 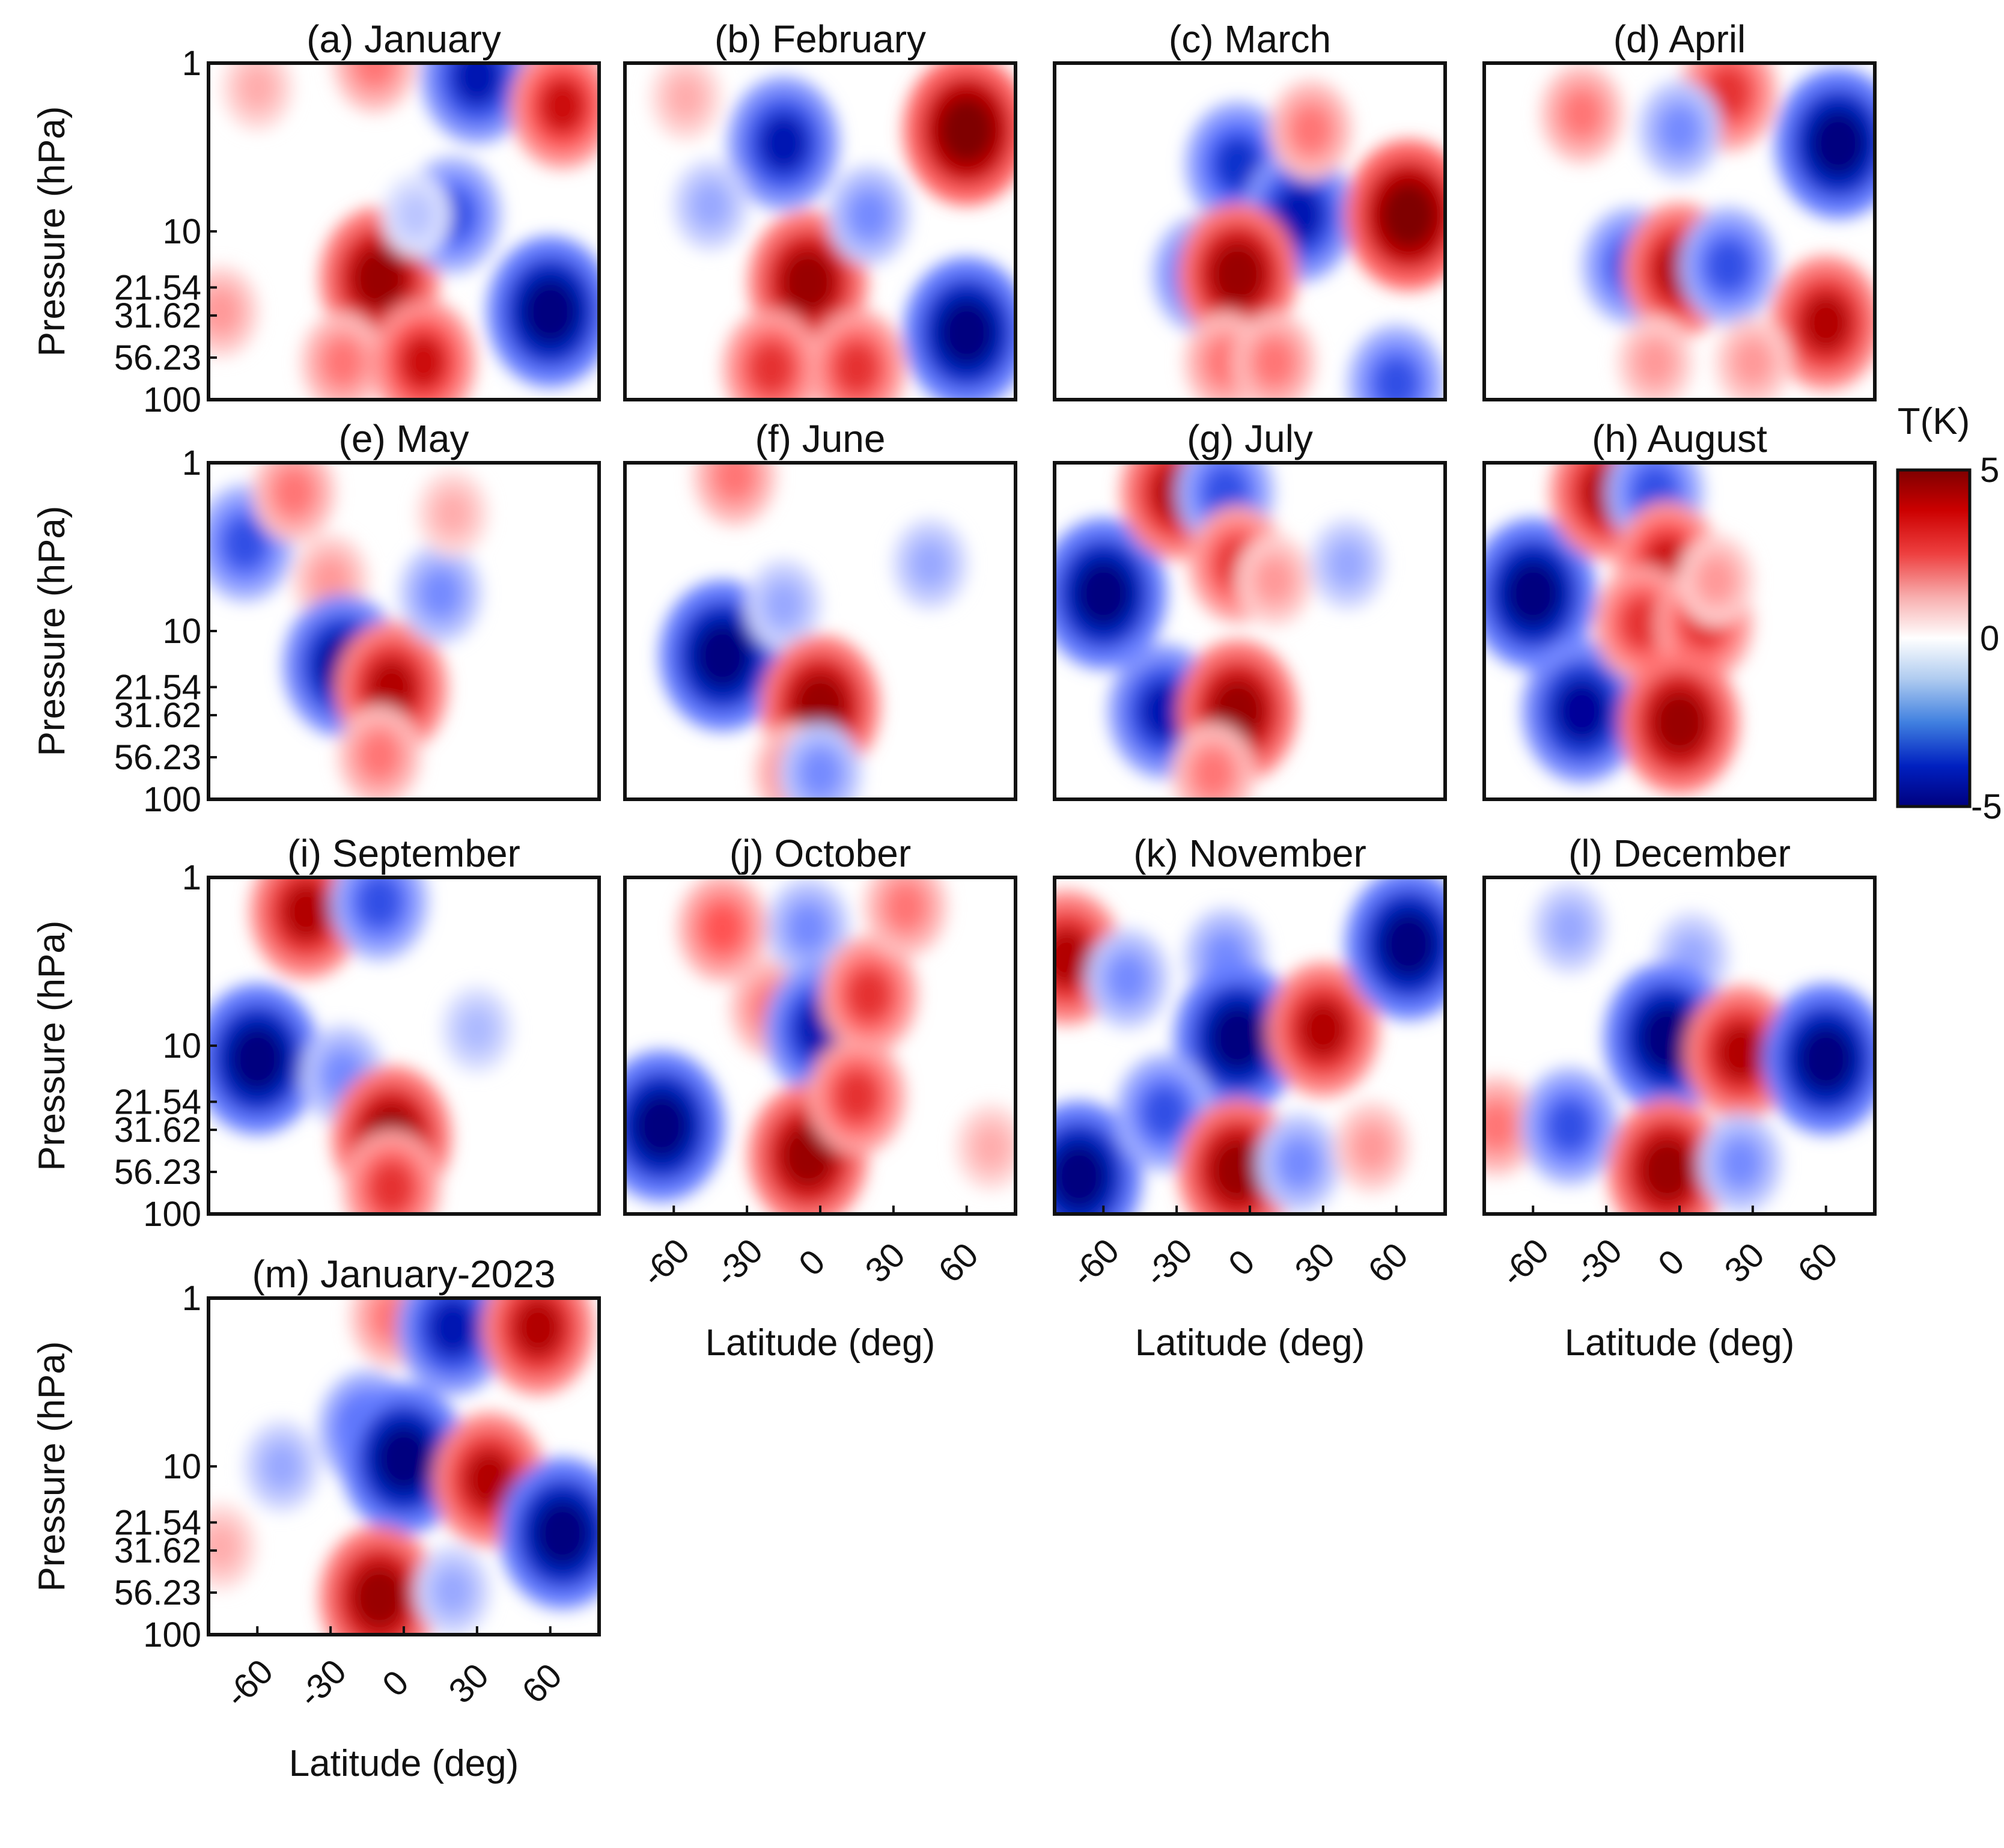 I want to click on panel-11: (l) December -60 -30 0 30 60 Latitude (deg), so click(x=1679, y=1098).